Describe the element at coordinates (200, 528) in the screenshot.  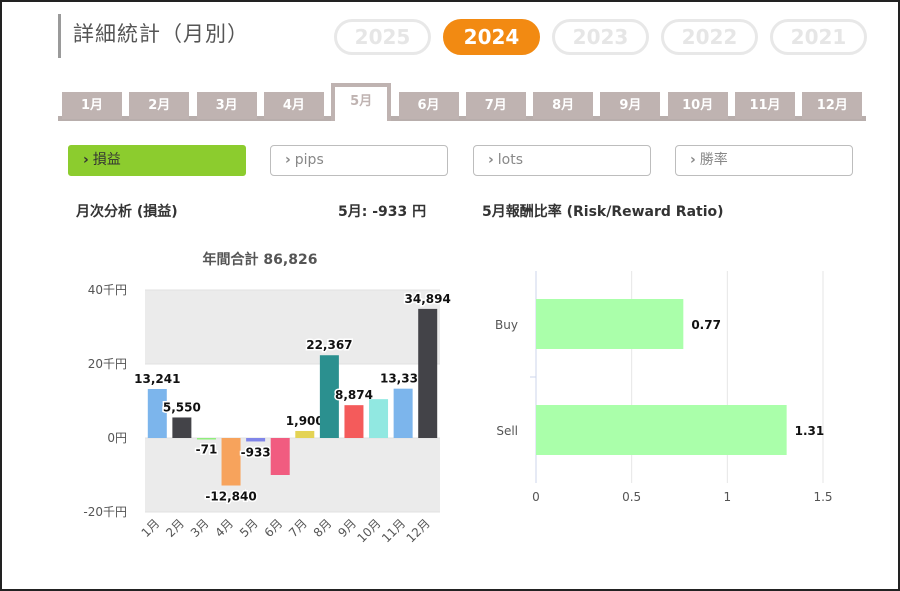
I see `x-tick-label: 3月` at that location.